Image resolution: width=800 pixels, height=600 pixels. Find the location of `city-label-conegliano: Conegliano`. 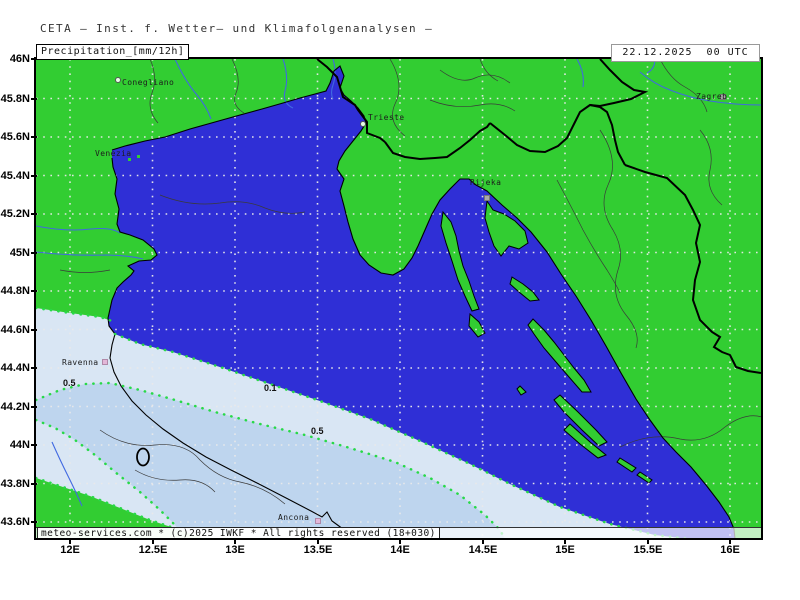

city-label-conegliano: Conegliano is located at coordinates (148, 82).